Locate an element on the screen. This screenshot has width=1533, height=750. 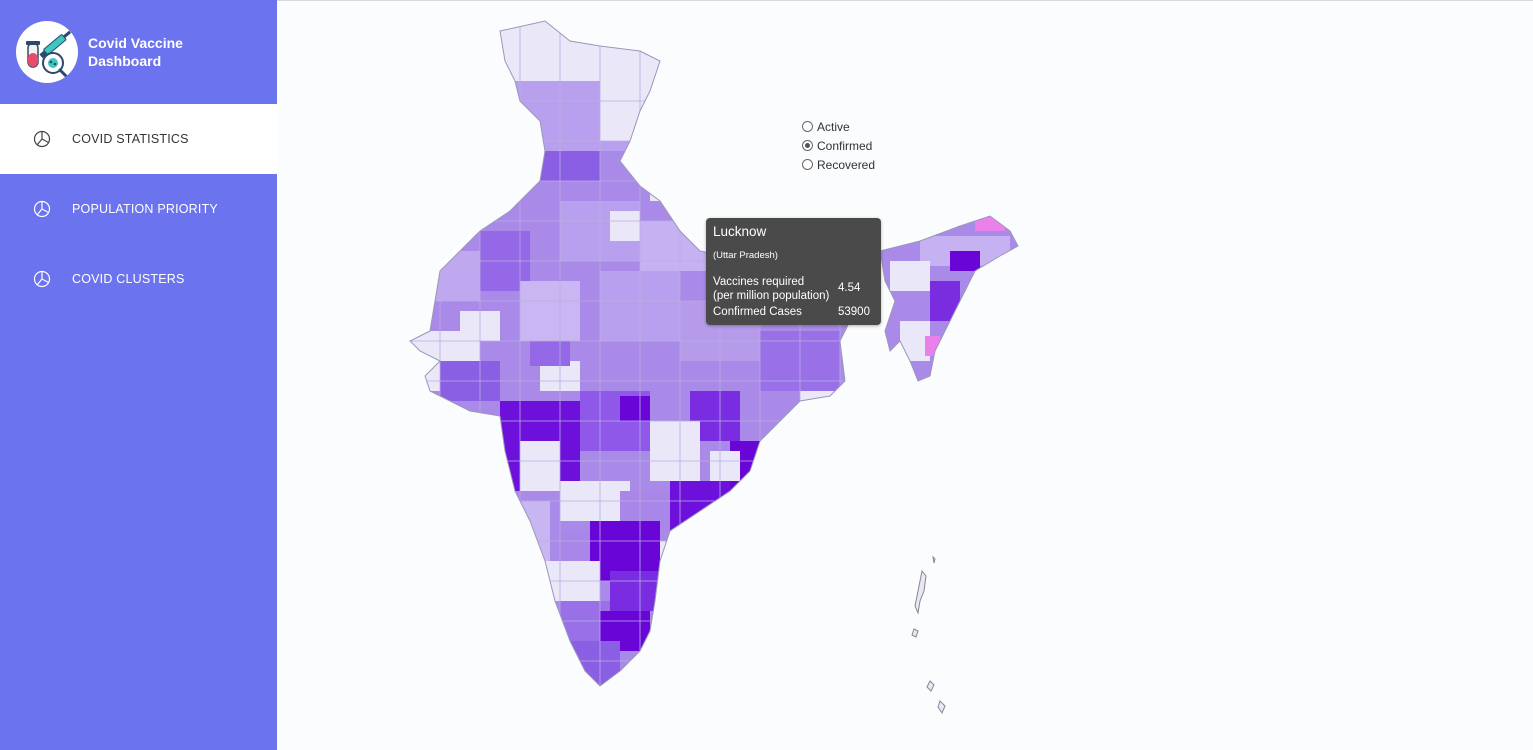
radio-option-confirmed: Confirmed is located at coordinates (838, 145).